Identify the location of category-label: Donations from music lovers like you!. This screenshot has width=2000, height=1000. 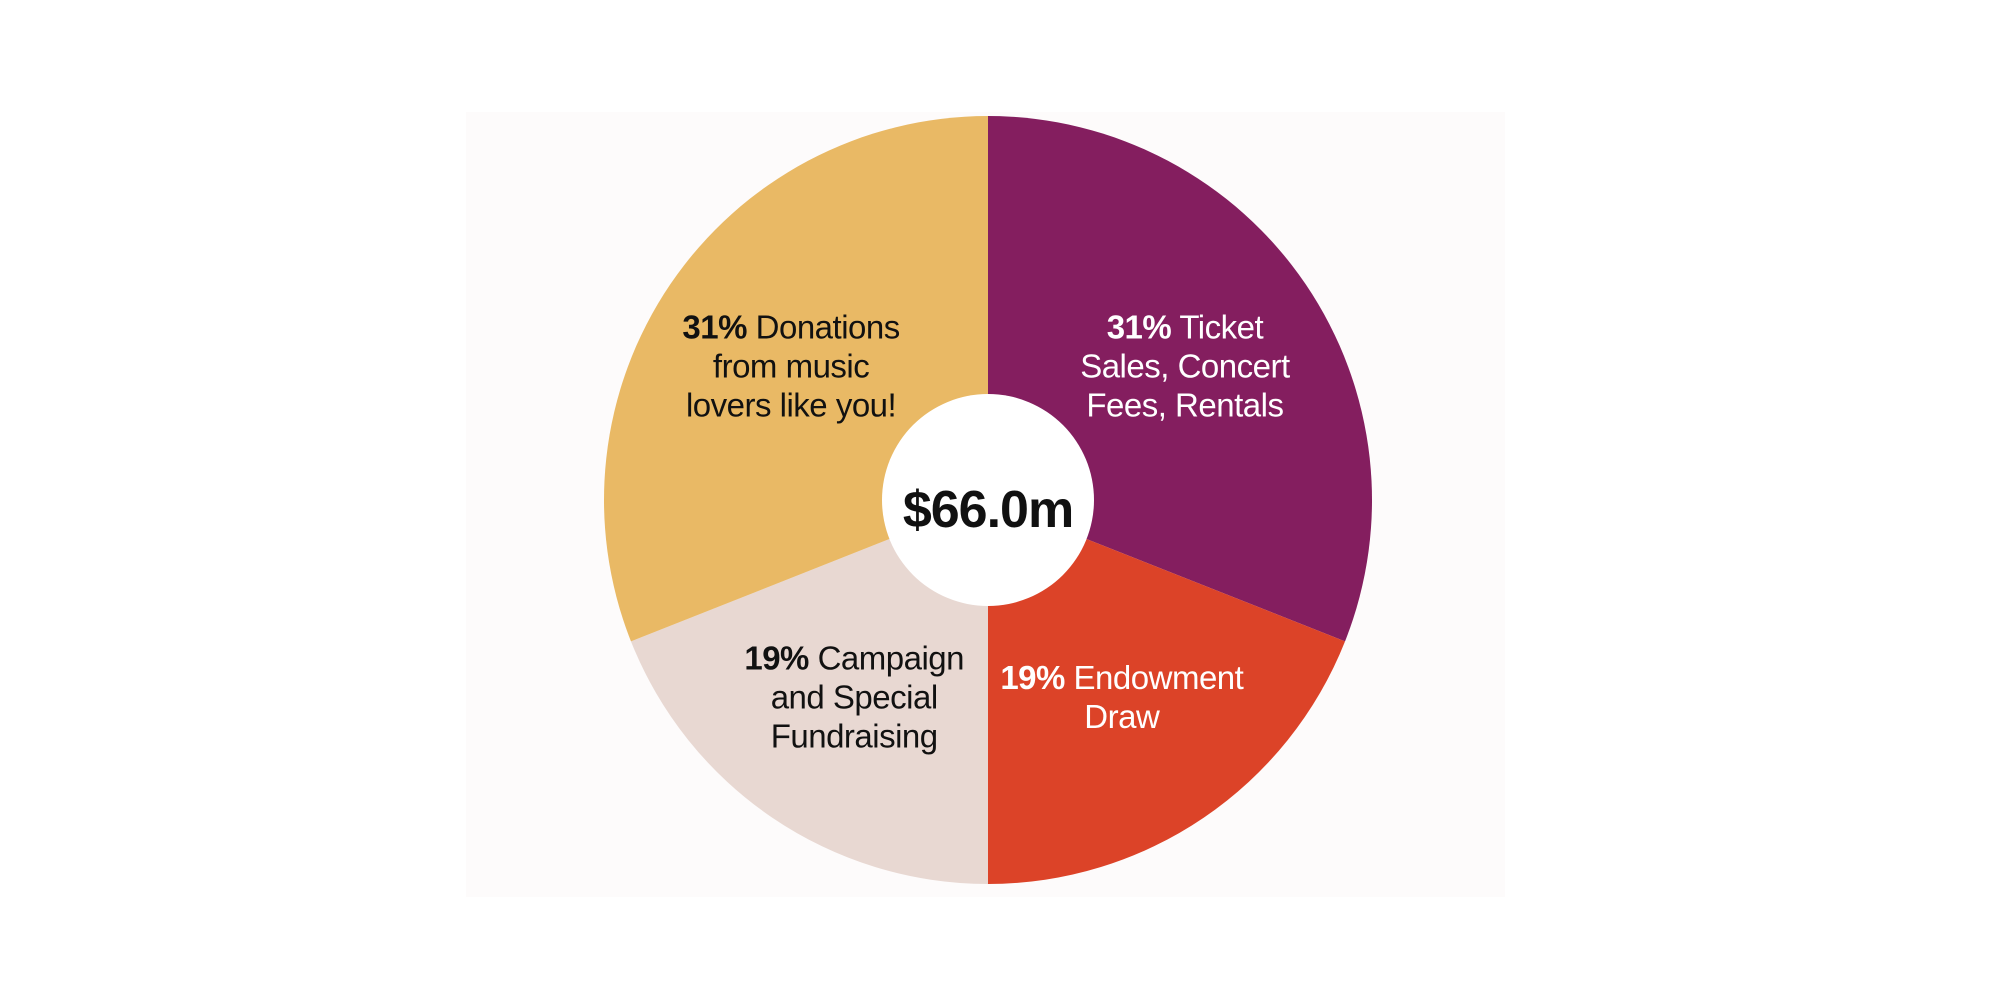
(792, 366).